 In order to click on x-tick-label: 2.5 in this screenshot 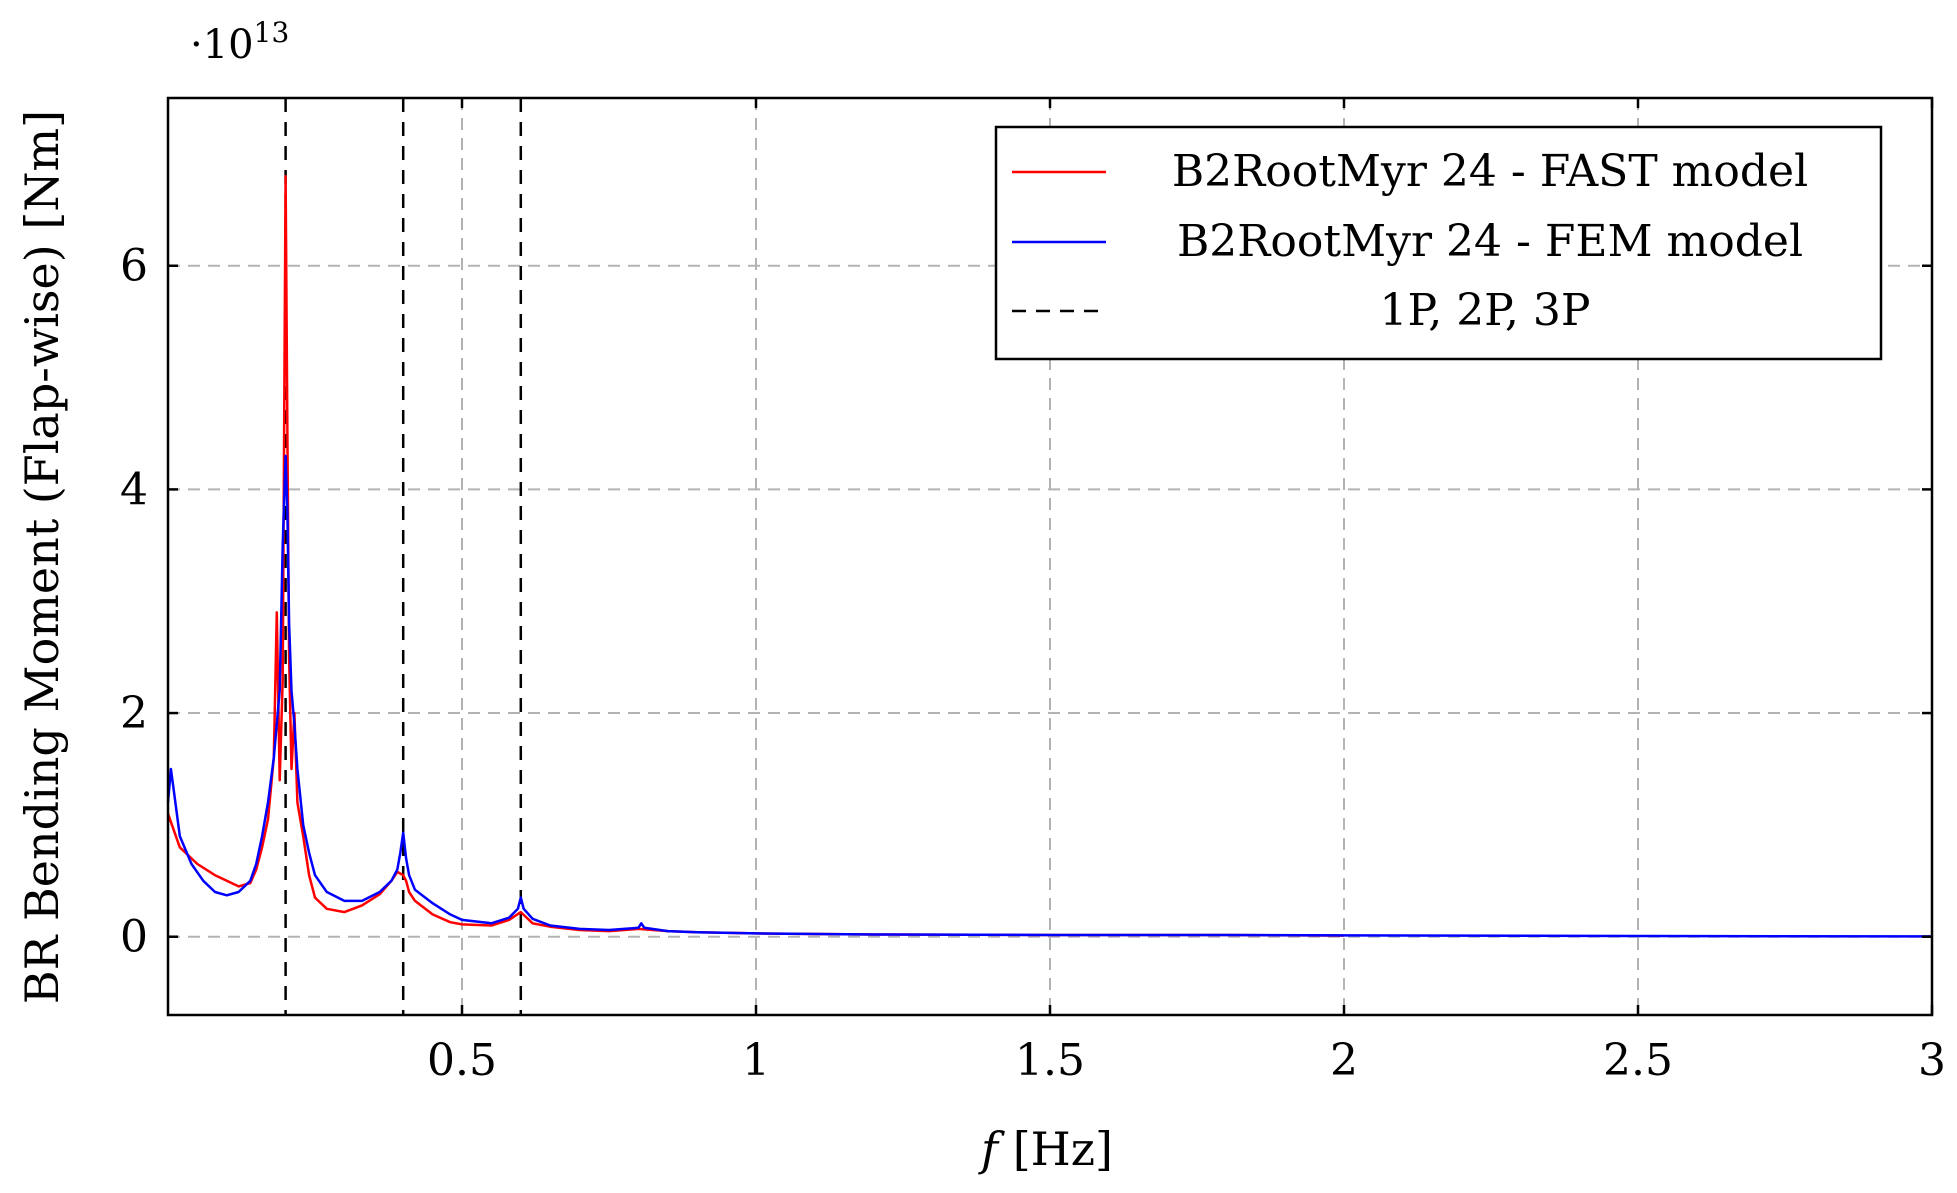, I will do `click(1638, 1060)`.